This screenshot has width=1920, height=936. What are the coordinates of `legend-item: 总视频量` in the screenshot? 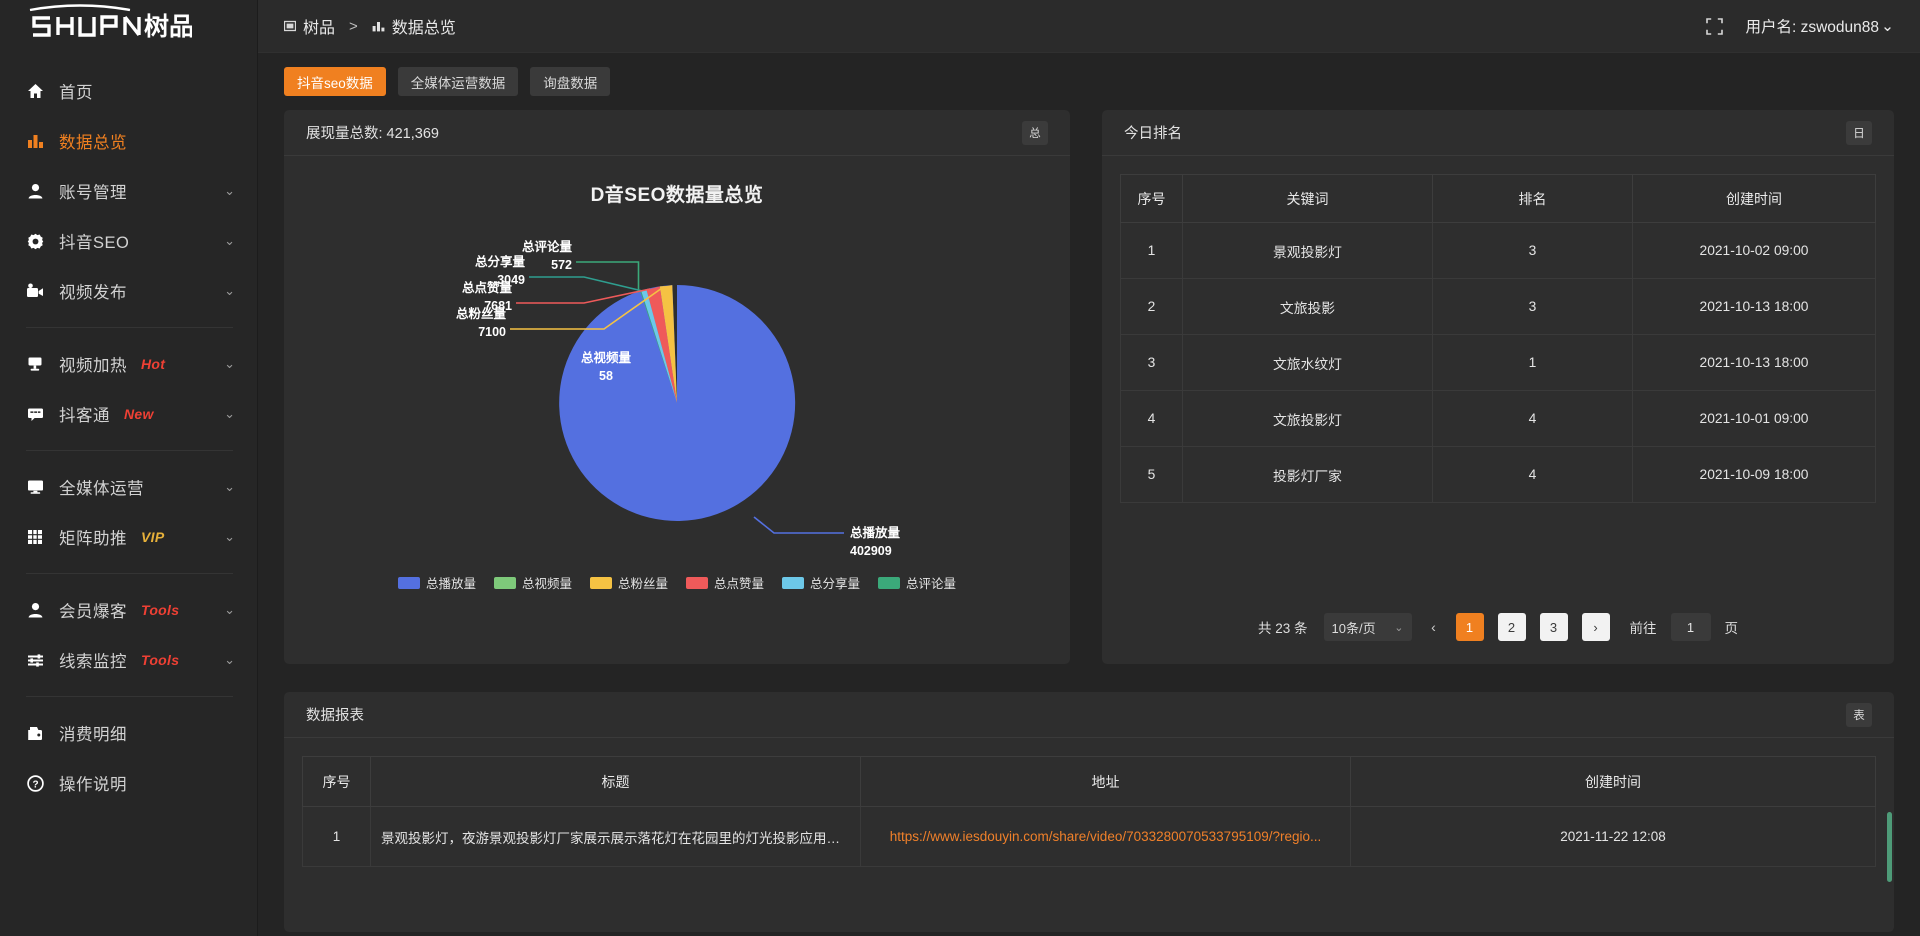 It's located at (532, 582).